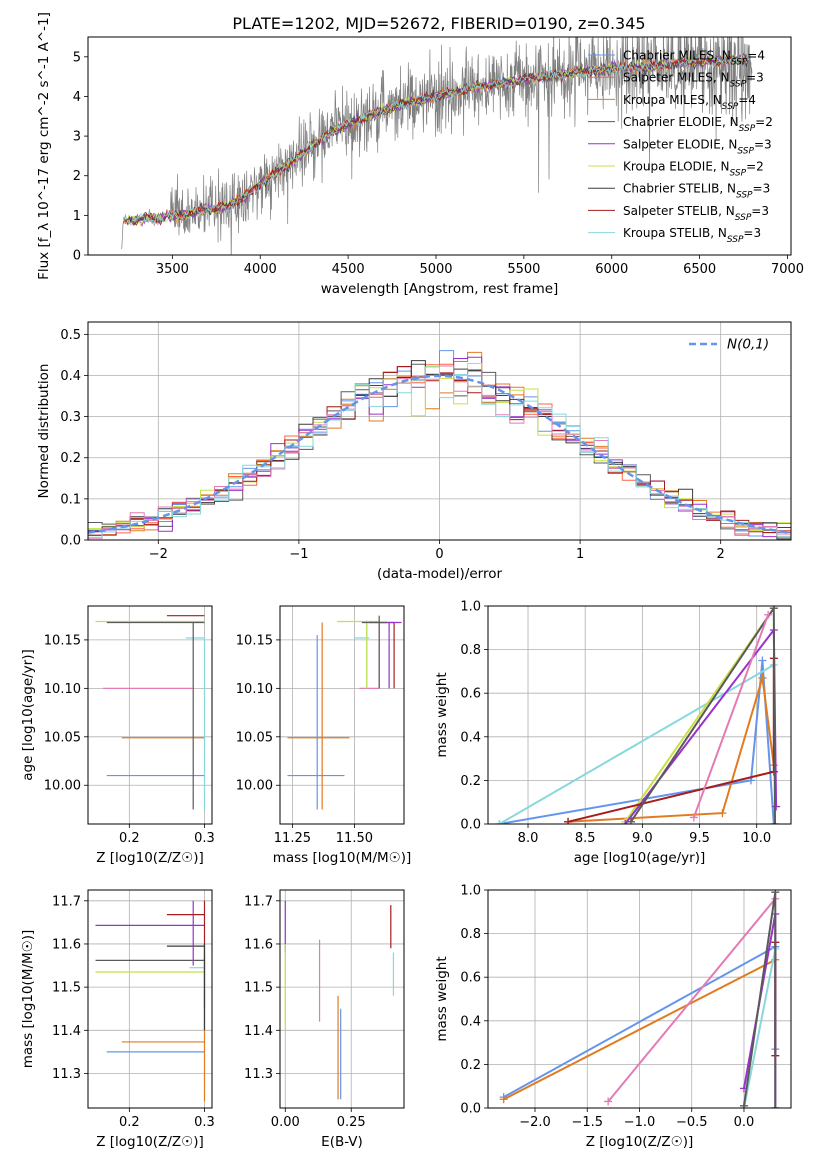 The height and width of the screenshot is (1170, 819). I want to click on y-tick-label: 0.6, so click(470, 978).